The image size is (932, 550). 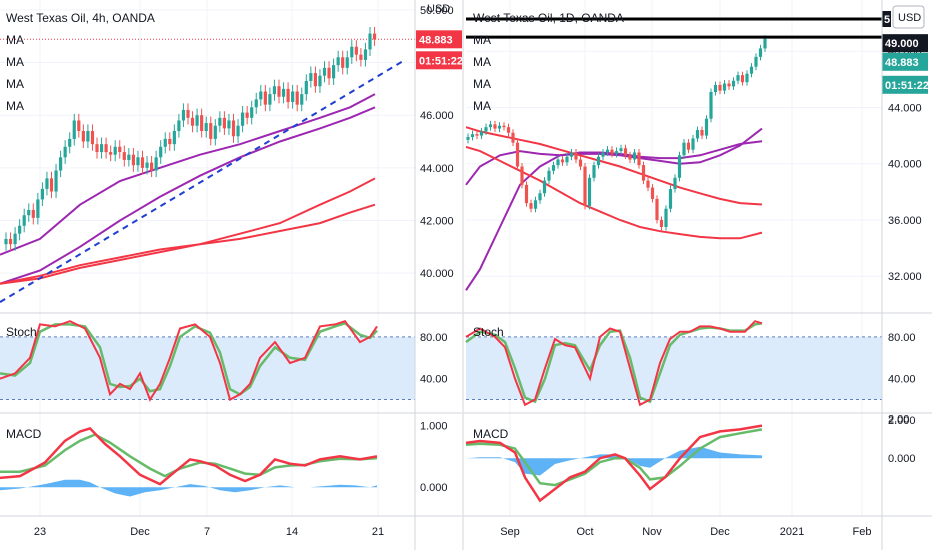 What do you see at coordinates (15, 62) in the screenshot?
I see `left-ma-label-2: MA` at bounding box center [15, 62].